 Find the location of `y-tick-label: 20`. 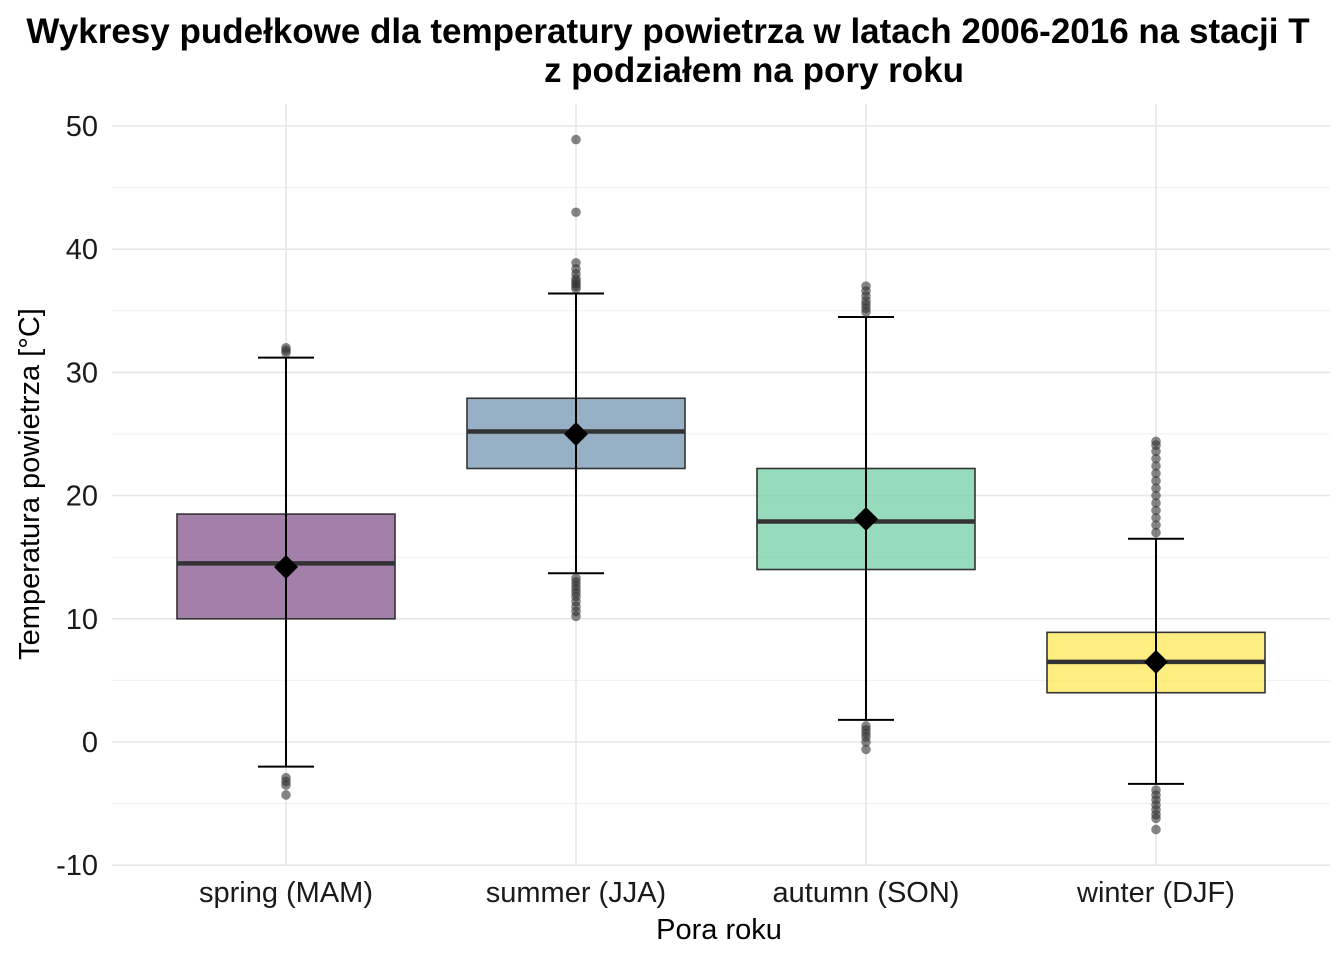

y-tick-label: 20 is located at coordinates (82, 497).